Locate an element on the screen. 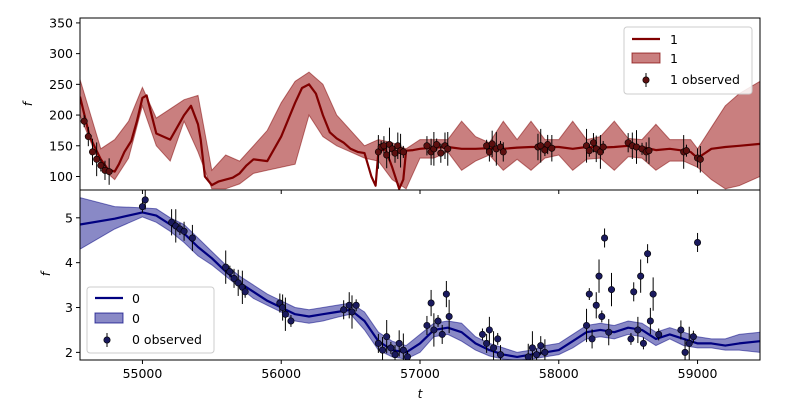 Image resolution: width=800 pixels, height=400 pixels. top-ytick-label: 300 is located at coordinates (61, 53).